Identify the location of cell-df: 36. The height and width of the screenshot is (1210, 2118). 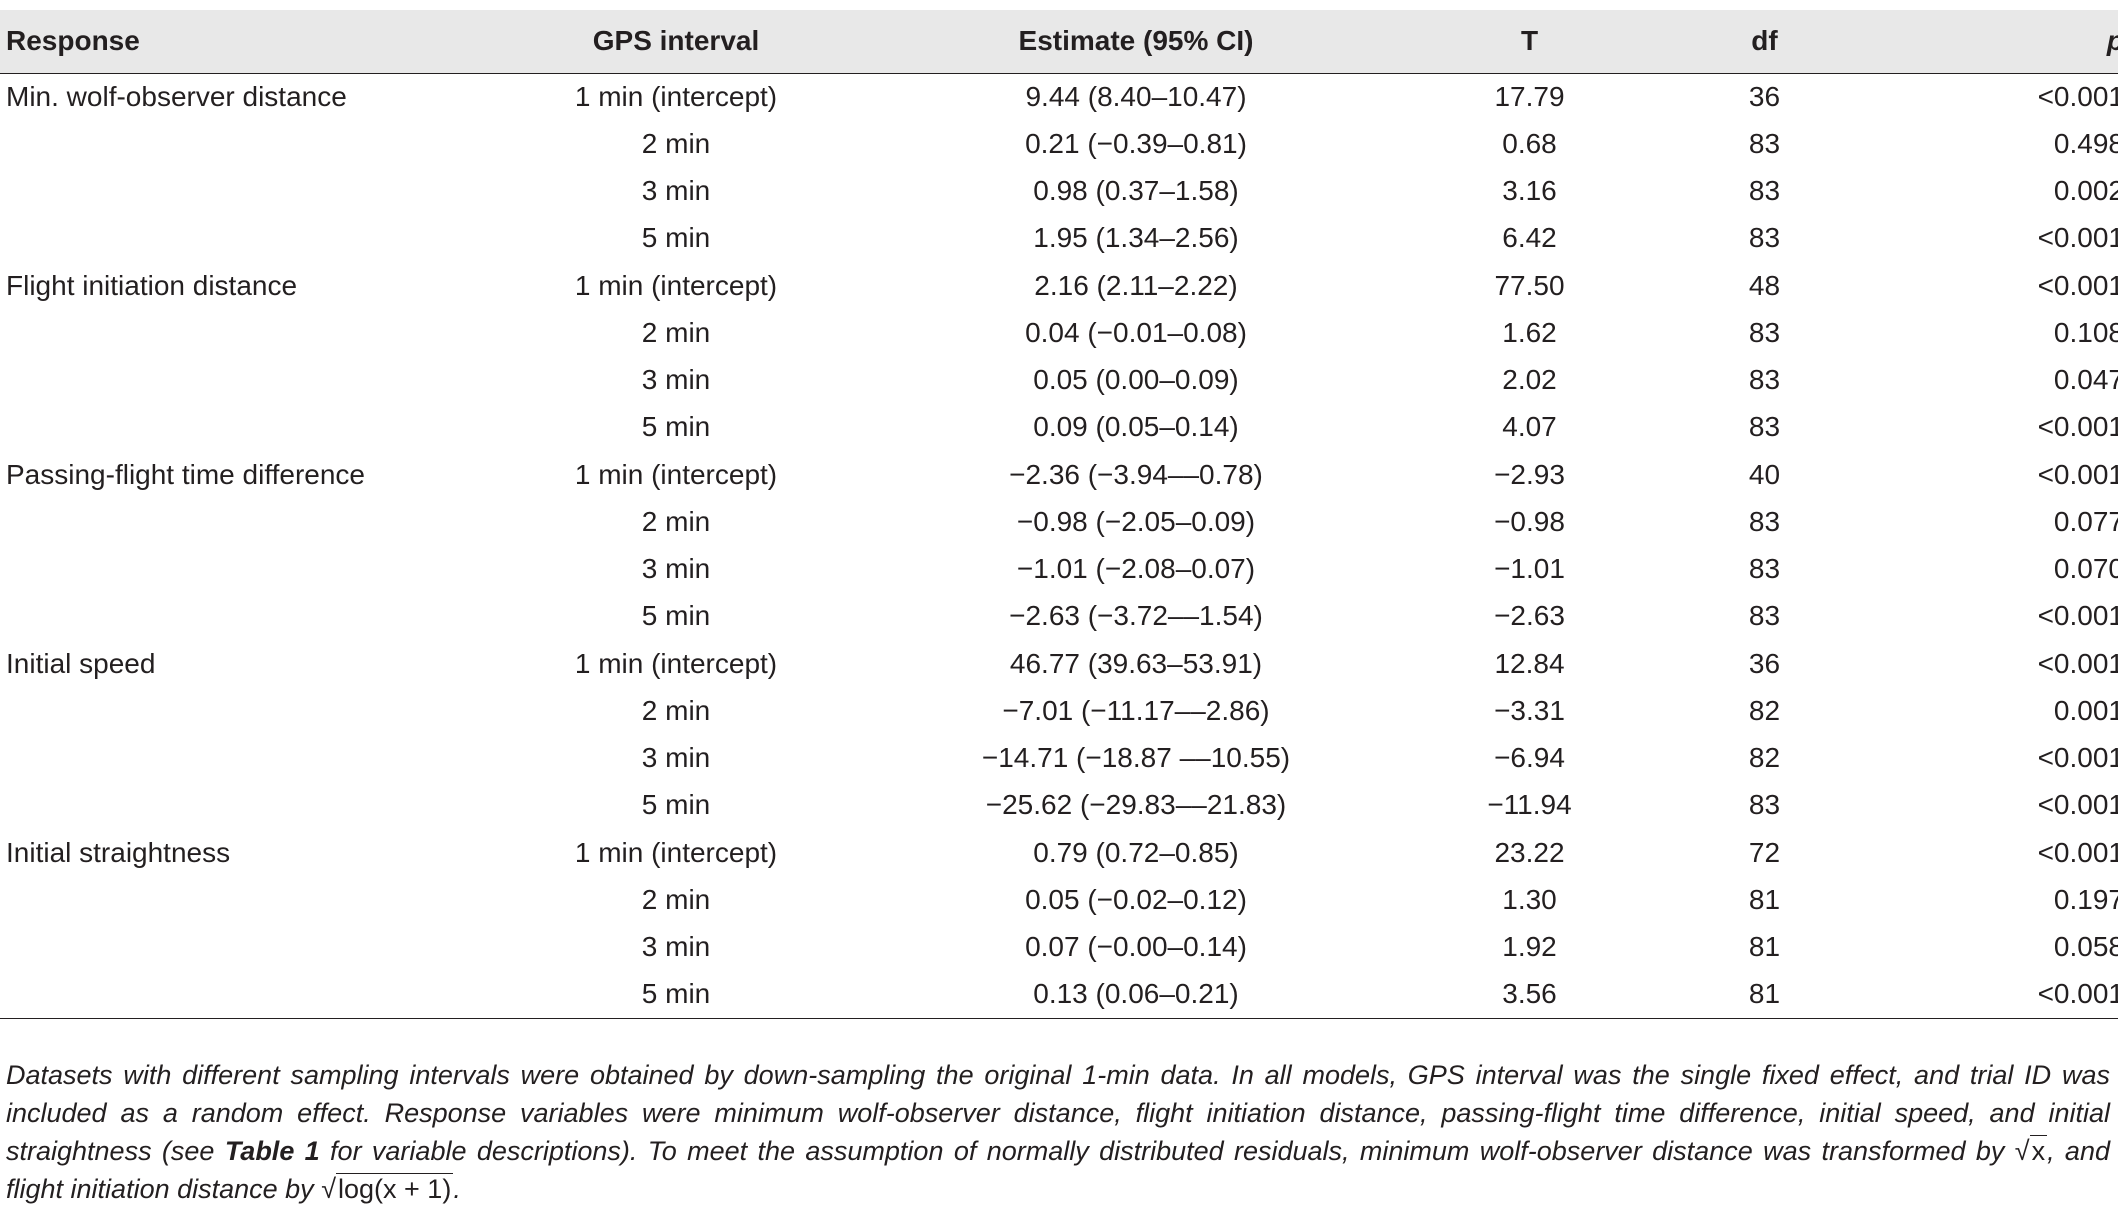
(1764, 96).